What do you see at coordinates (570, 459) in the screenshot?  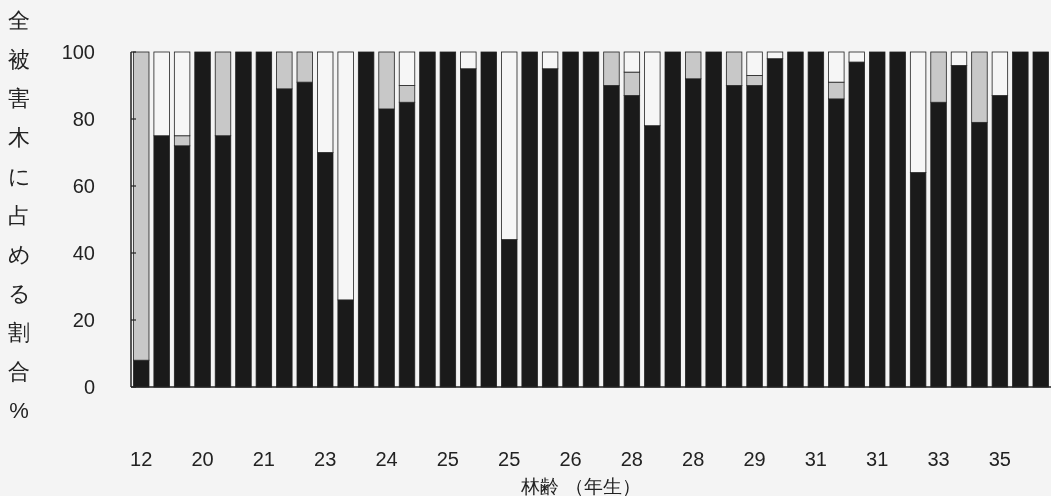 I see `x-tick-label: 26` at bounding box center [570, 459].